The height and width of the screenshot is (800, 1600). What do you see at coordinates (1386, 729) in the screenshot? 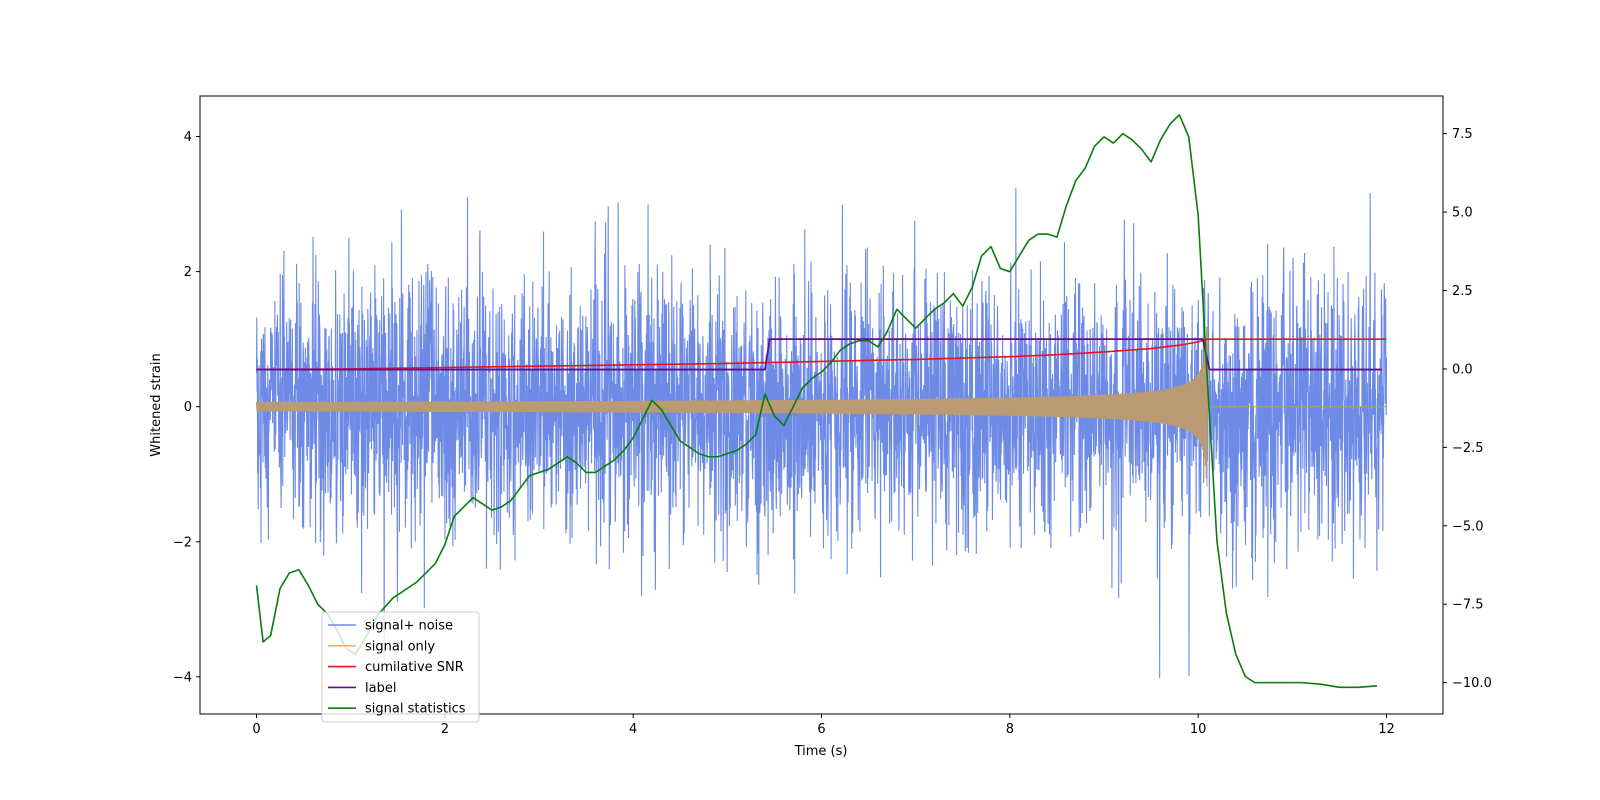
I see `x-tick-label: 12` at bounding box center [1386, 729].